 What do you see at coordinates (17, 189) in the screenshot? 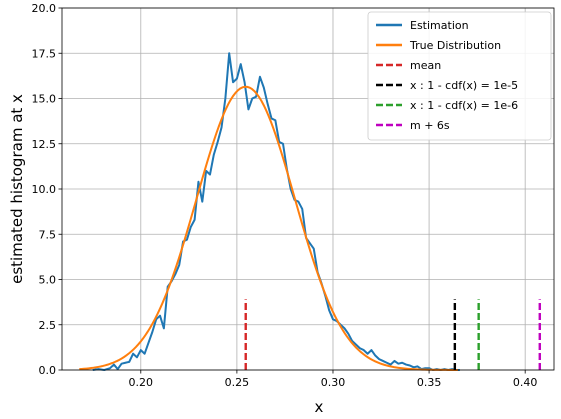
I see `y-axis-label: estimated histogram at x` at bounding box center [17, 189].